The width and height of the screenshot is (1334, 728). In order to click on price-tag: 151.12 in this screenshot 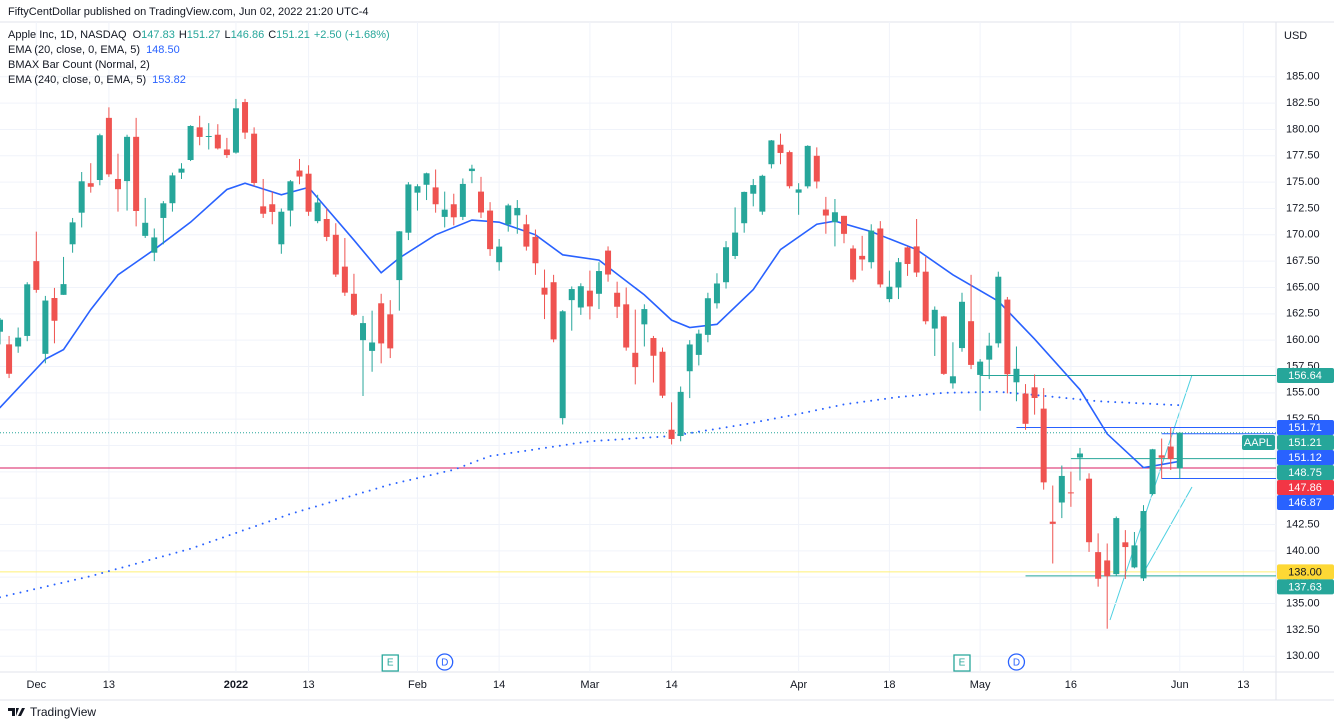, I will do `click(1305, 457)`.